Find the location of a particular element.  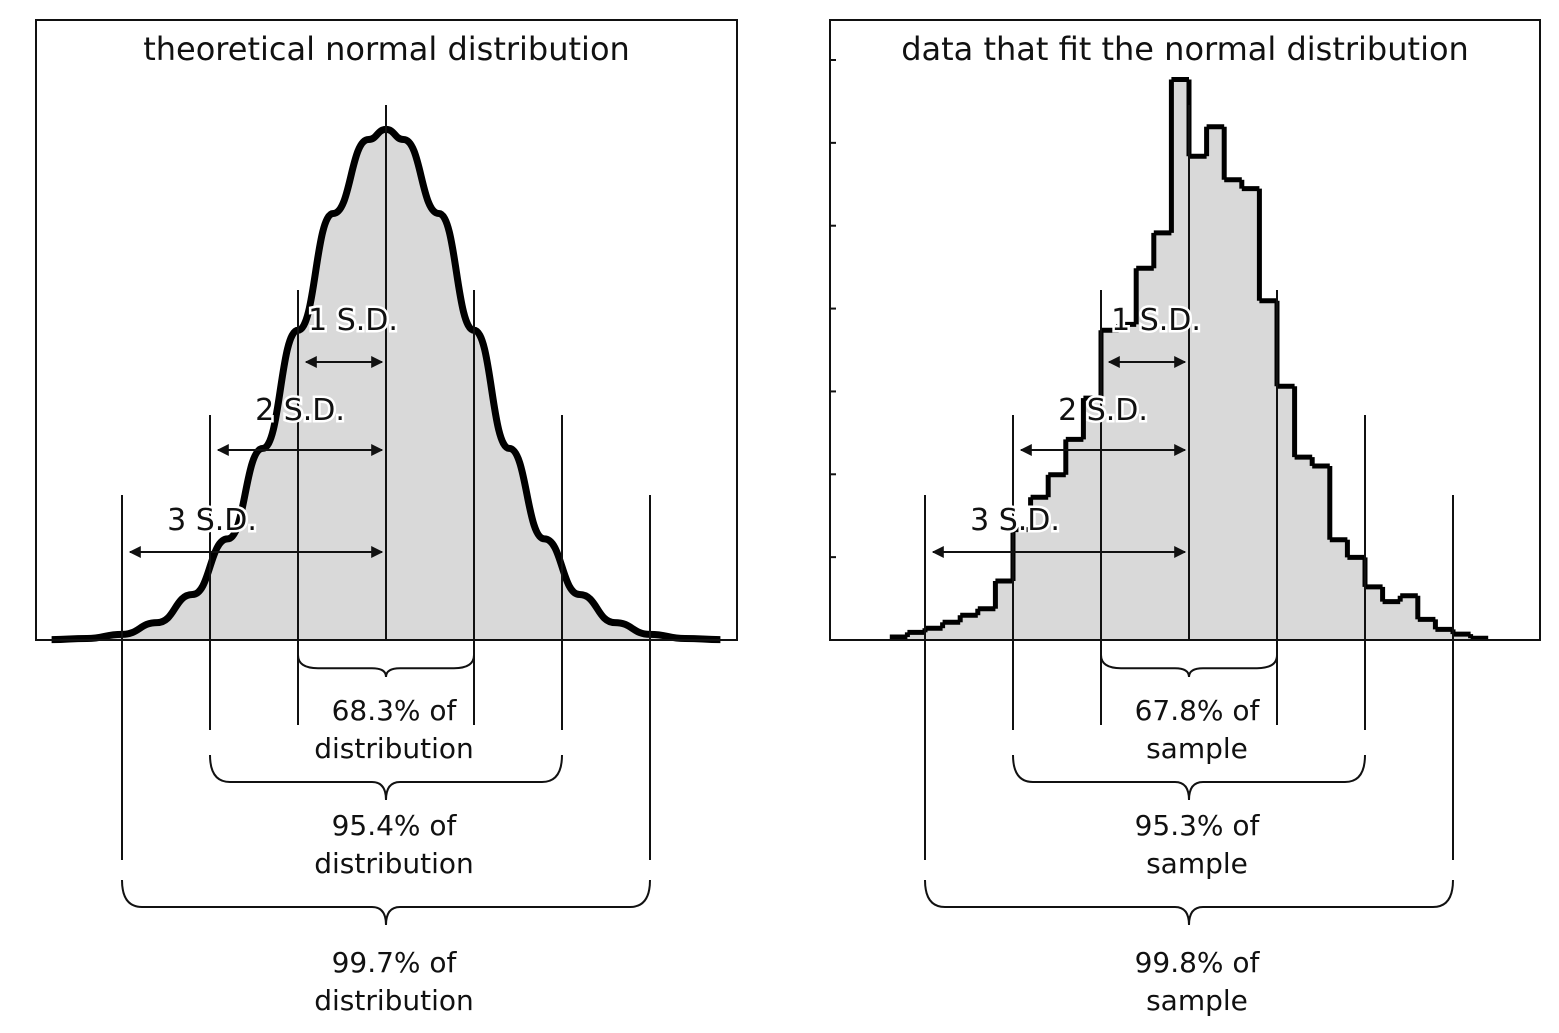

pct-3-sd-line1: 99.8% of is located at coordinates (1198, 962).